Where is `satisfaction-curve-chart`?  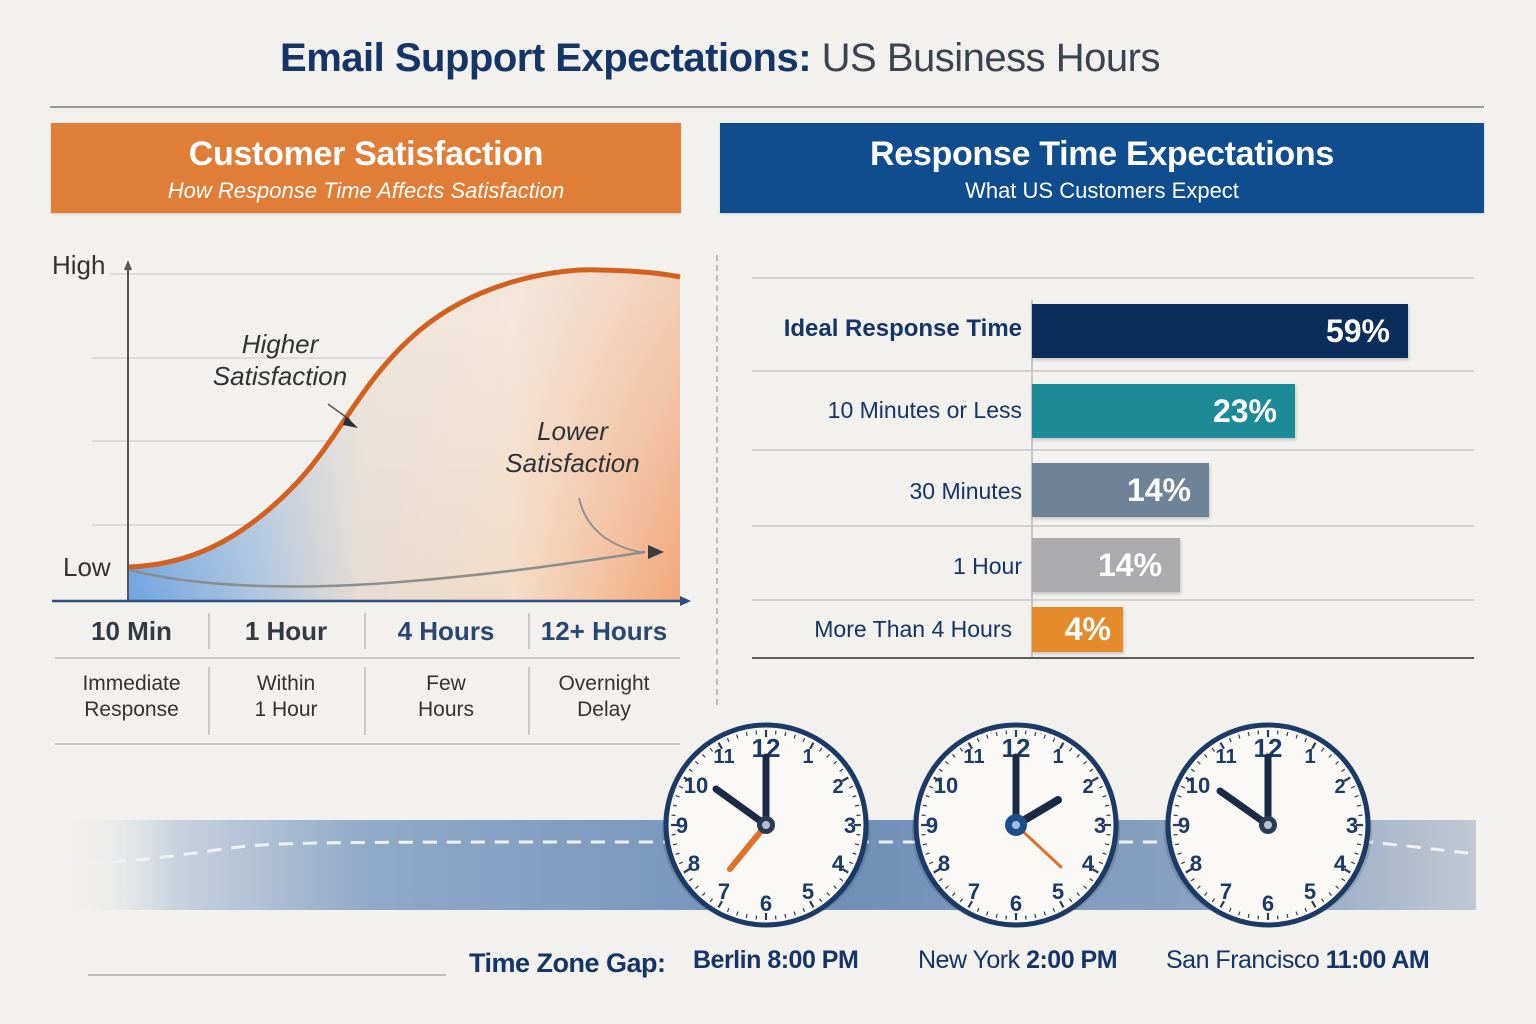 satisfaction-curve-chart is located at coordinates (371, 433).